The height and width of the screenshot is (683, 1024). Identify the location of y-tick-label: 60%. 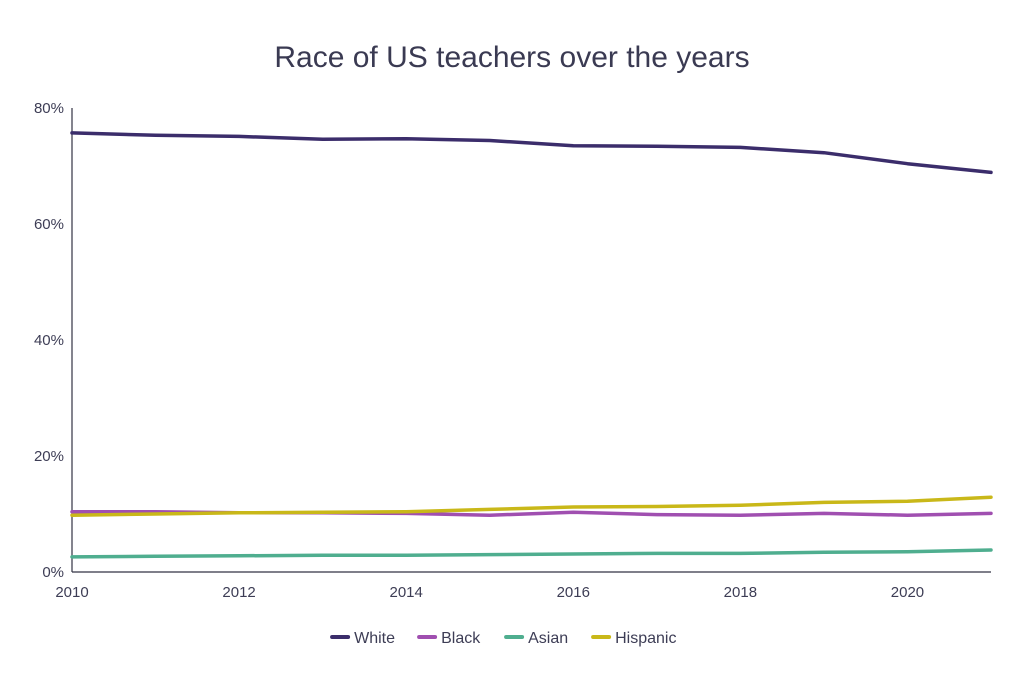
(49, 224).